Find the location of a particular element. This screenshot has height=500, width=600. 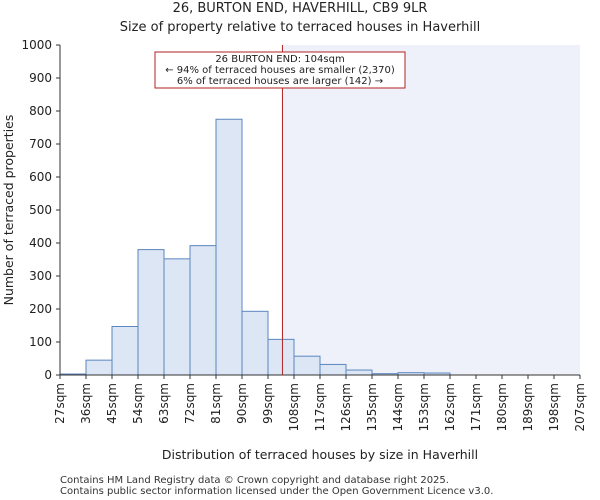

x-tick-label: 207sqm is located at coordinates (580, 407).